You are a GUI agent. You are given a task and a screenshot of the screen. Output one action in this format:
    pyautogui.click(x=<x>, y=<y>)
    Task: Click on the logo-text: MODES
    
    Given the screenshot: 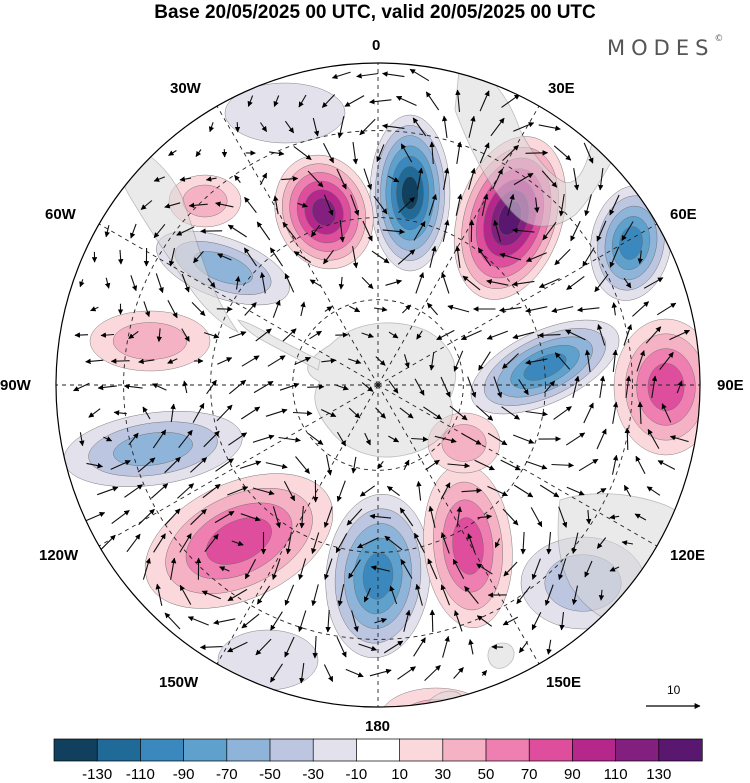 What is the action you would take?
    pyautogui.click(x=661, y=48)
    